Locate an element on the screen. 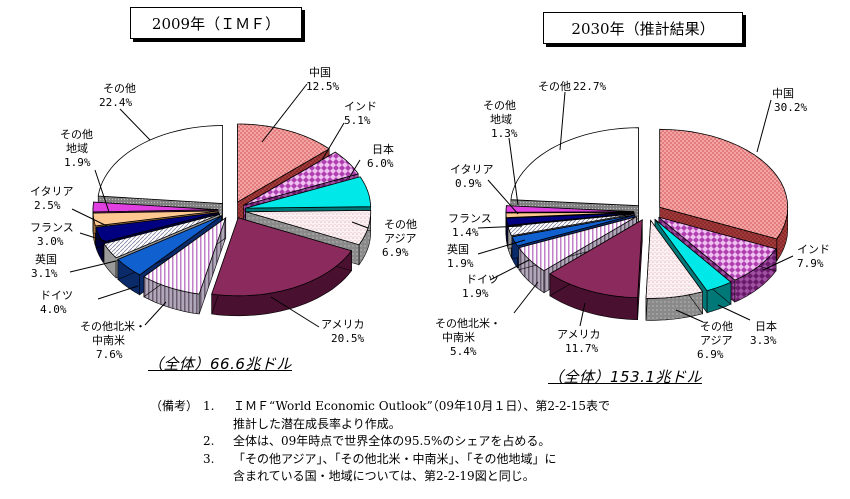  slice-other-asia is located at coordinates (674, 259).